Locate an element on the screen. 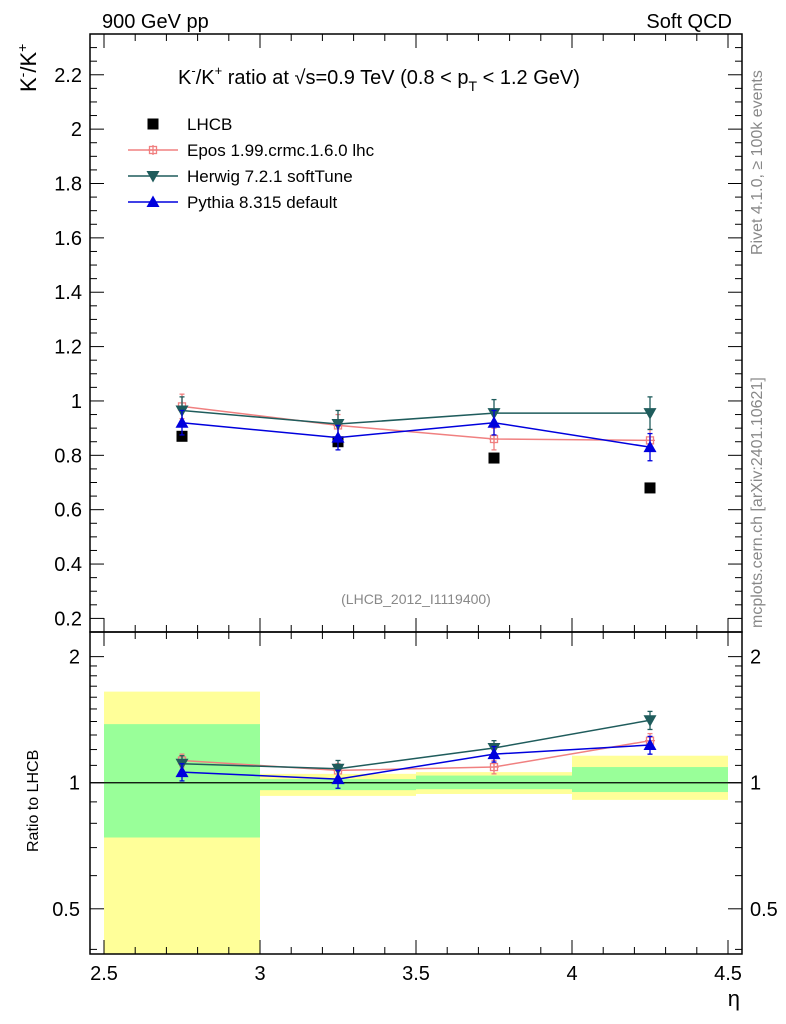 Image resolution: width=786 pixels, height=1024 pixels. x-tick-label: 4 is located at coordinates (571, 974).